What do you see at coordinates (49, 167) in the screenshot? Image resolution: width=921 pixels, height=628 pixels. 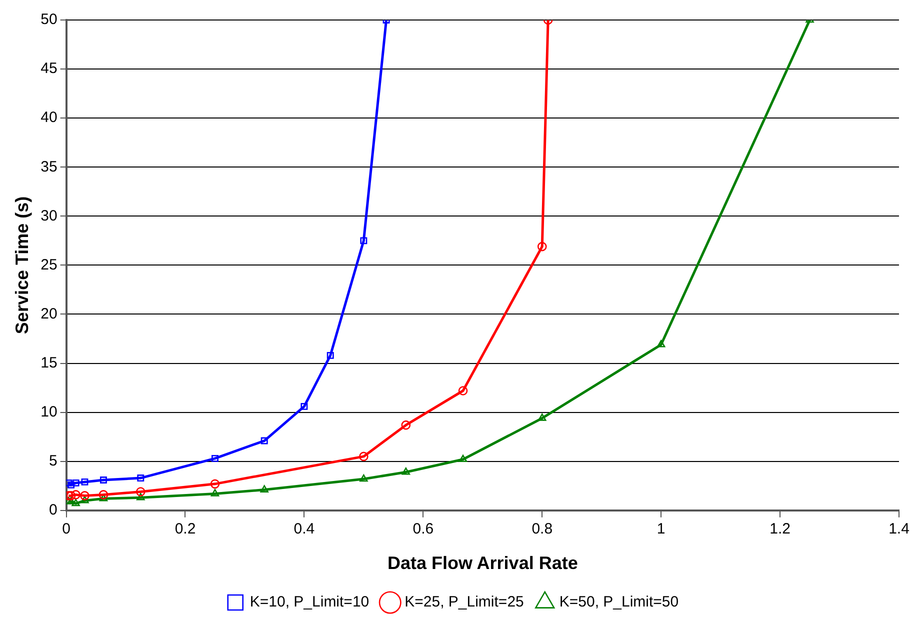 I see `y-tick-label: 35` at bounding box center [49, 167].